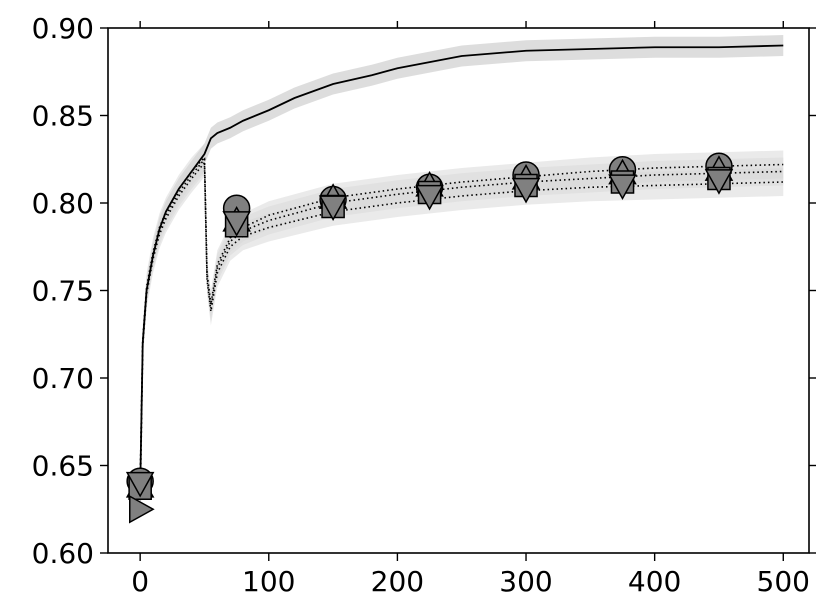 Image resolution: width=831 pixels, height=614 pixels. I want to click on y-tick-label: 0.60, so click(63, 553).